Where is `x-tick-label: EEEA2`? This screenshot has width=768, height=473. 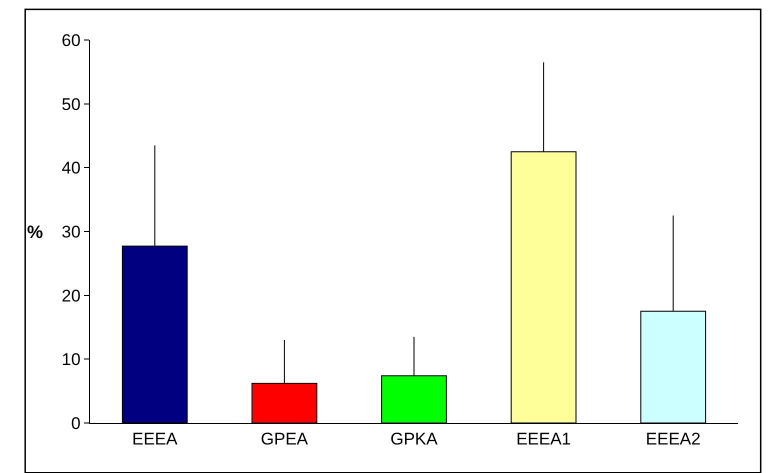
x-tick-label: EEEA2 is located at coordinates (673, 438).